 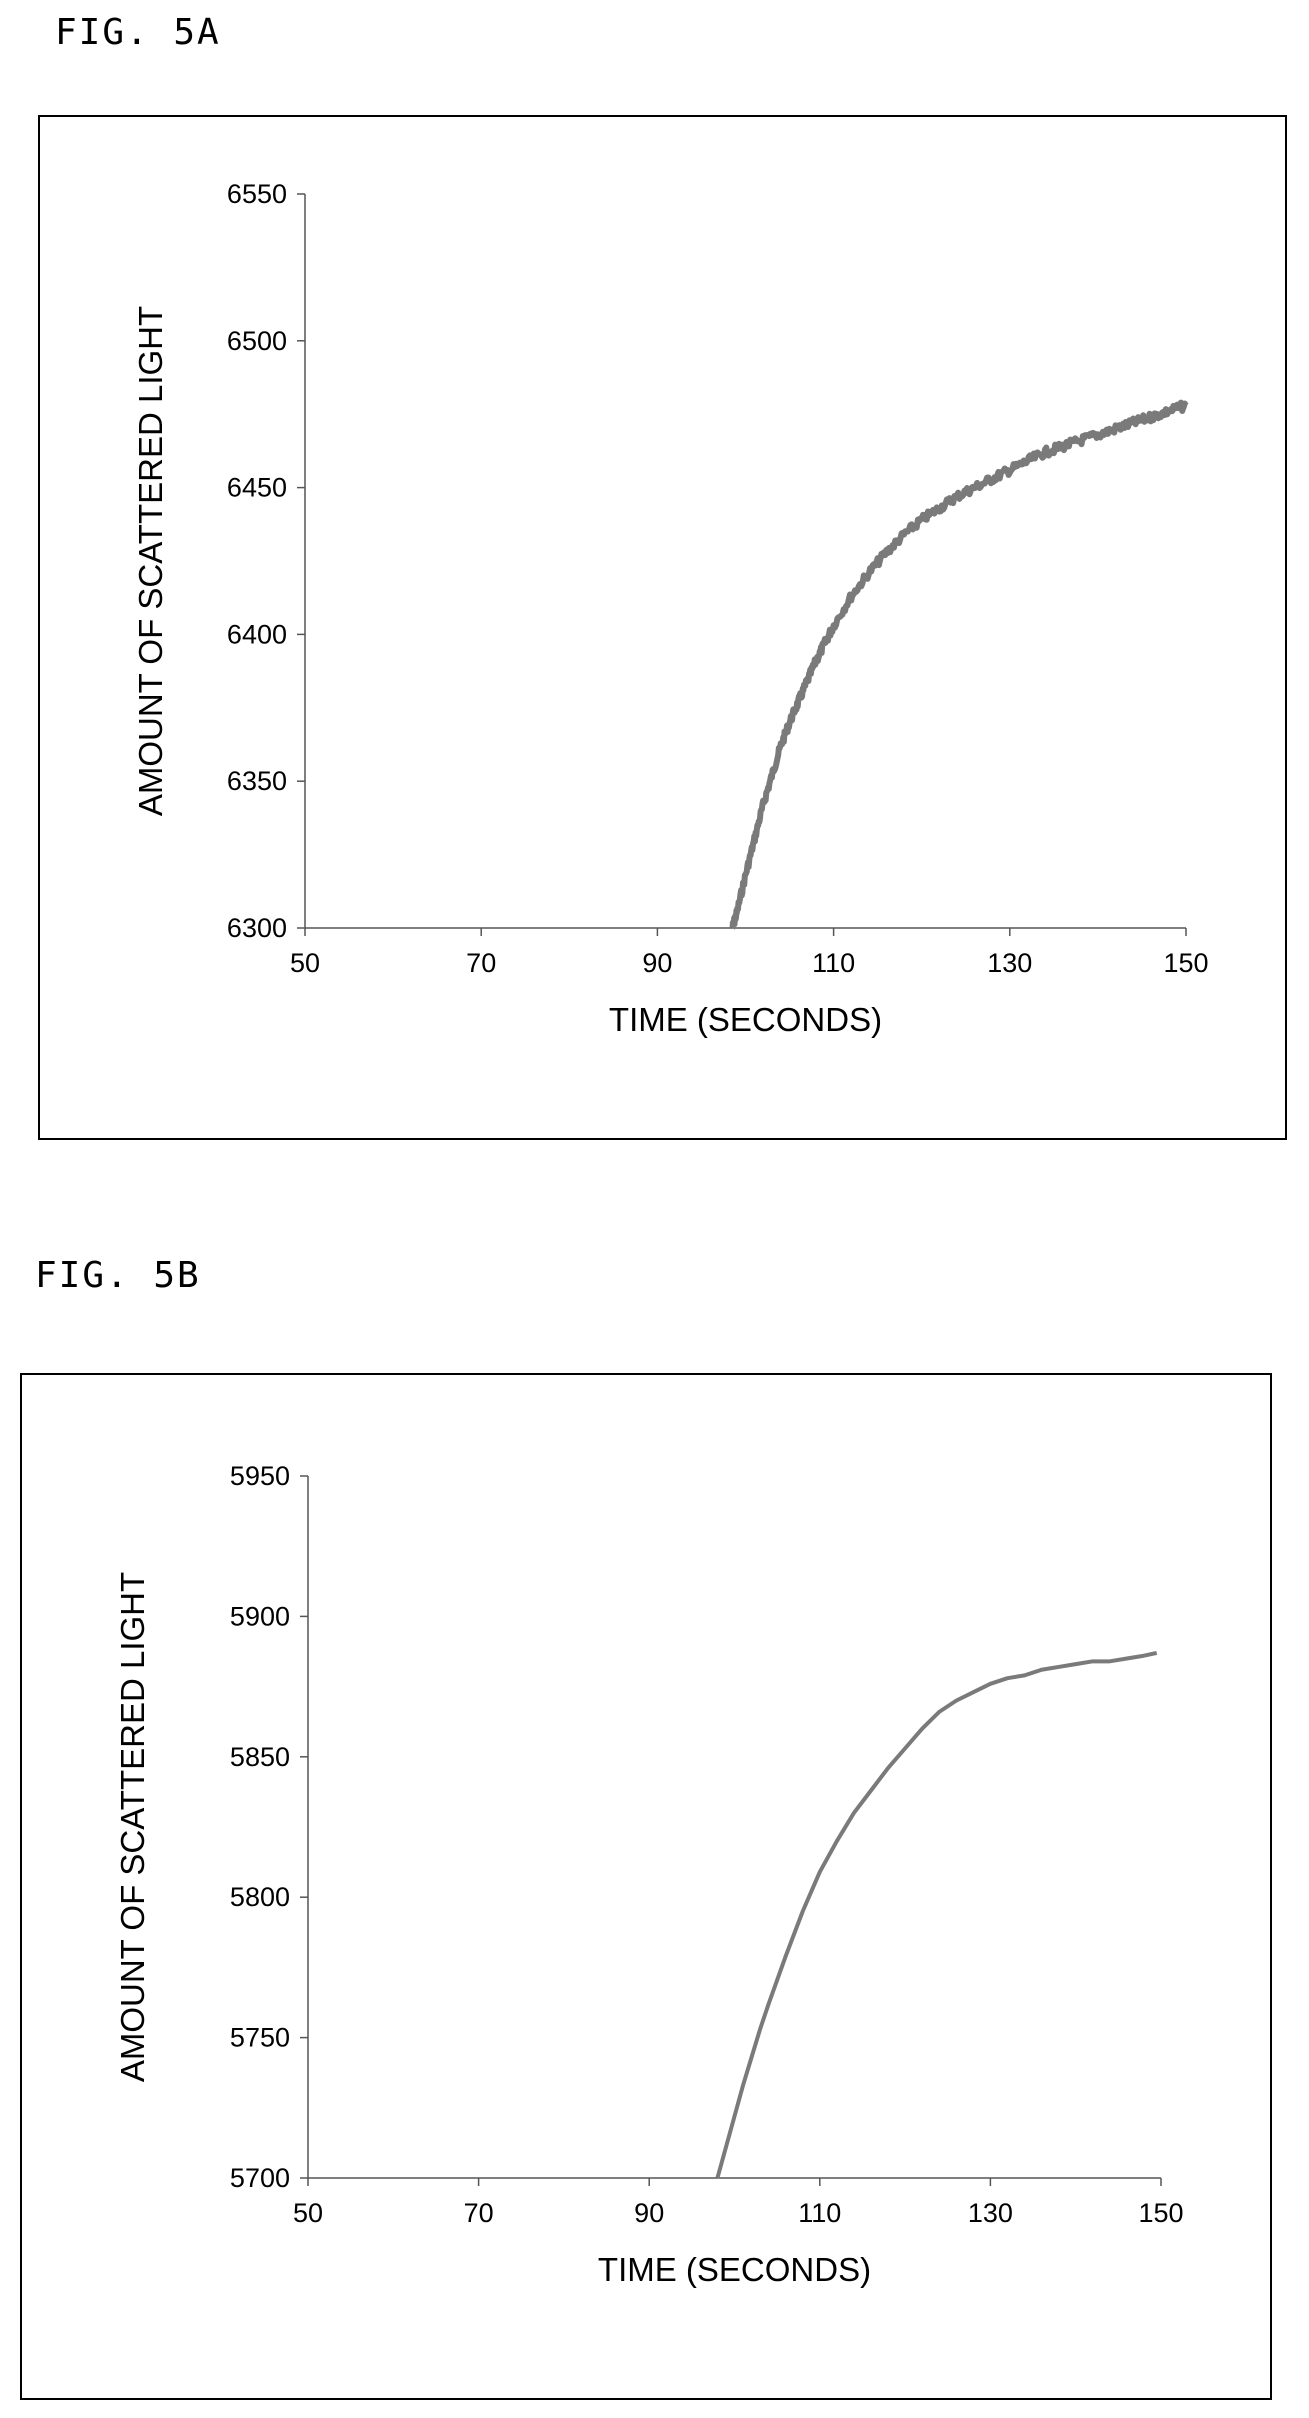 I want to click on figure-label-5a: FIG. 5A, so click(x=138, y=32).